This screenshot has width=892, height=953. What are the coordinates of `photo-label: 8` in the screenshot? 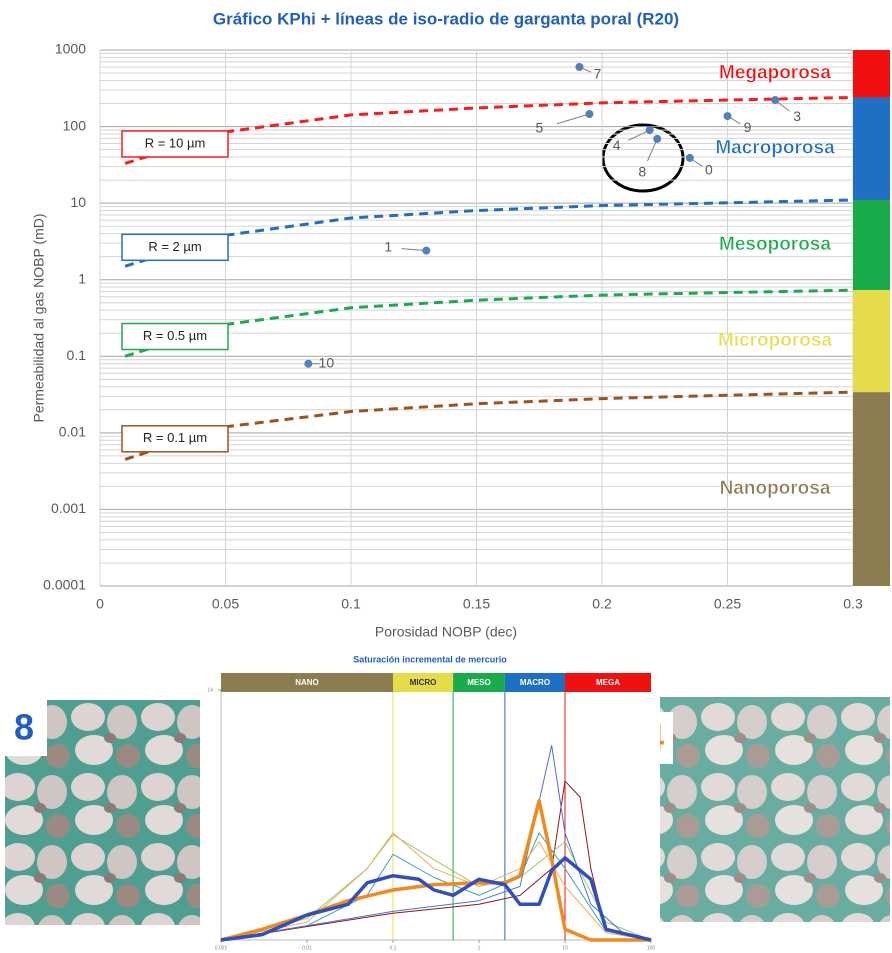 It's located at (24, 727).